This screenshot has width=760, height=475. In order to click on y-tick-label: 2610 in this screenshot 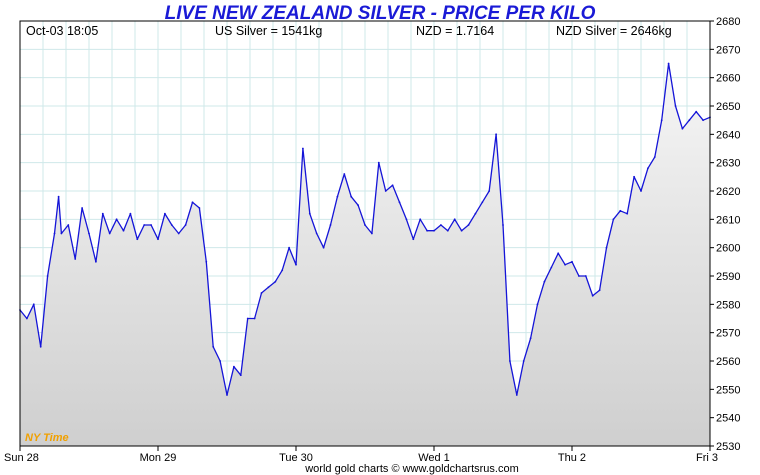, I will do `click(728, 220)`.